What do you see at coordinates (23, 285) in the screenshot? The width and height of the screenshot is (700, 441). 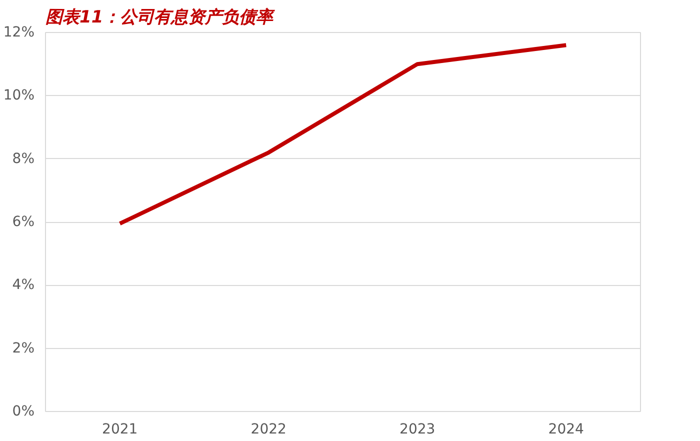 I see `y-tick-label: 4%` at bounding box center [23, 285].